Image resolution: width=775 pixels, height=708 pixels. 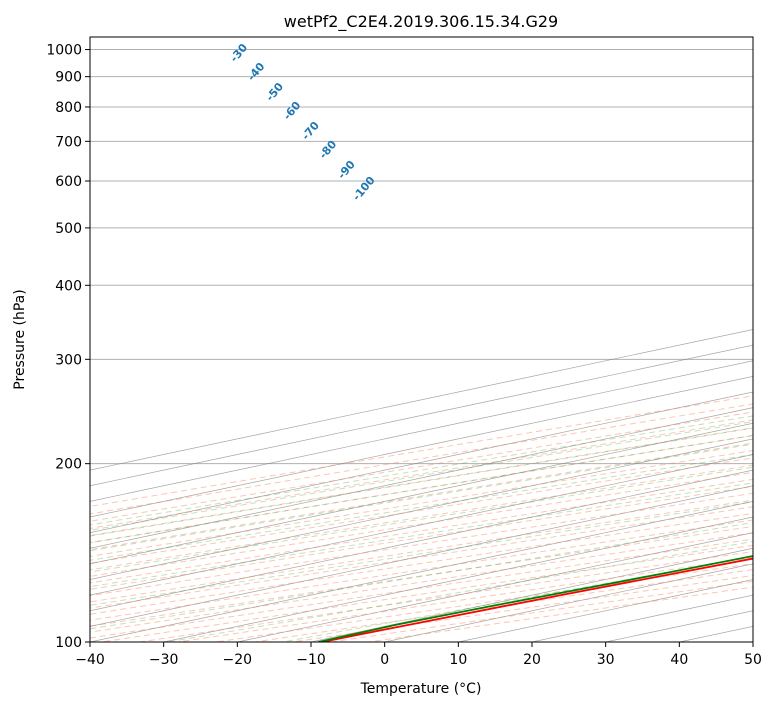 I want to click on x-tick-label: 40, so click(x=679, y=660).